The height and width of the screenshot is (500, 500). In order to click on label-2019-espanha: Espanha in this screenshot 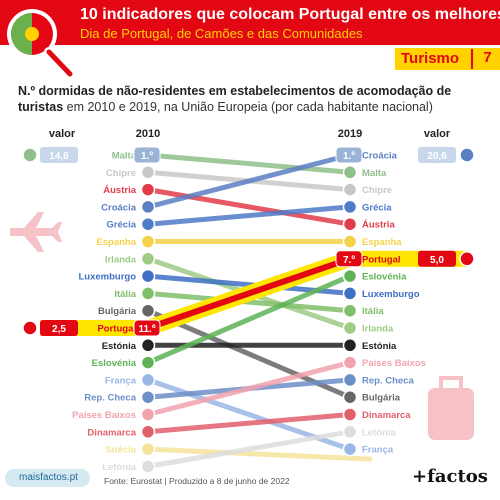, I will do `click(382, 242)`.